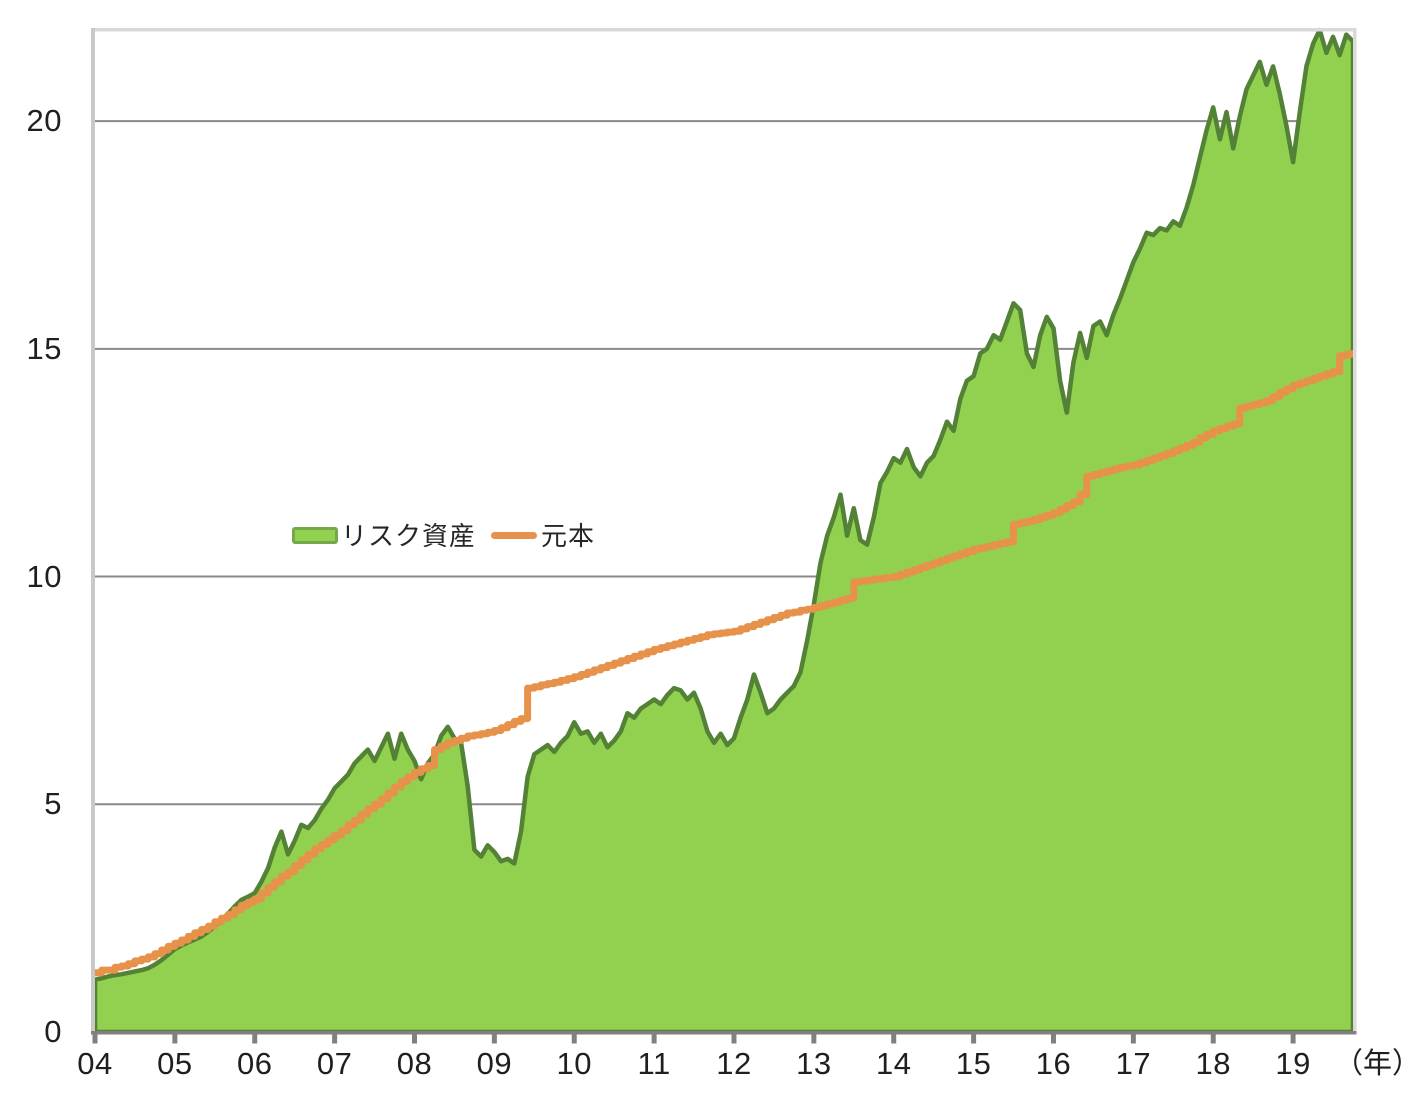  Describe the element at coordinates (414, 1063) in the screenshot. I see `x-tick-label: 08` at that location.